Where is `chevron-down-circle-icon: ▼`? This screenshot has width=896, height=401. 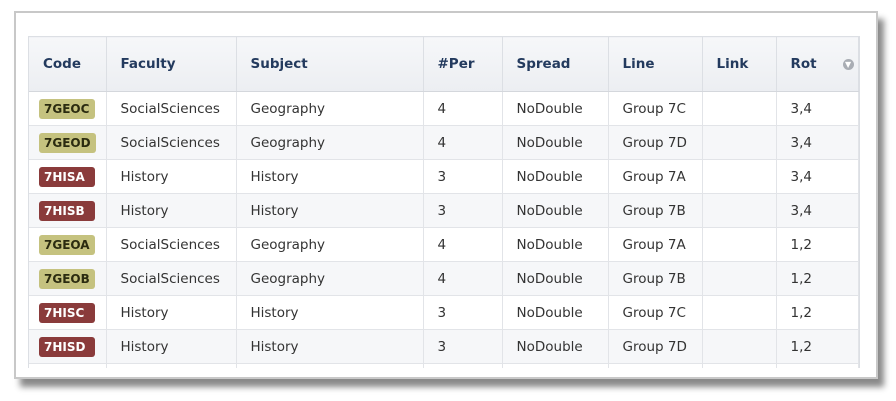
chevron-down-circle-icon: ▼ is located at coordinates (848, 64).